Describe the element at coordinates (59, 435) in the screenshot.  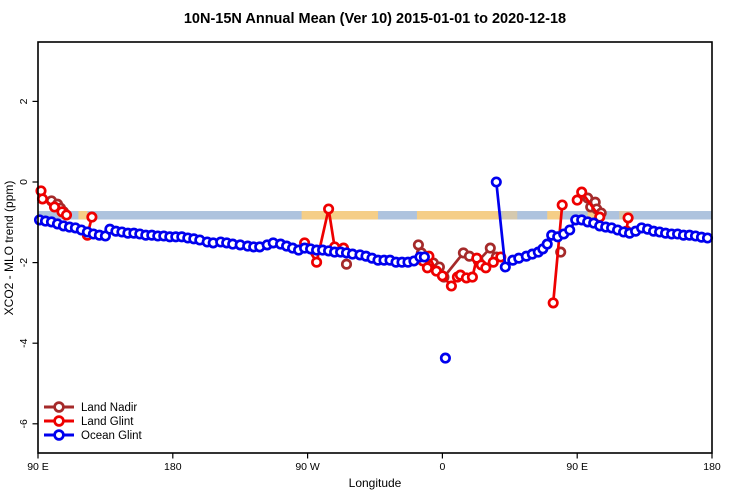
I see `legend-marker-ocean-glint` at that location.